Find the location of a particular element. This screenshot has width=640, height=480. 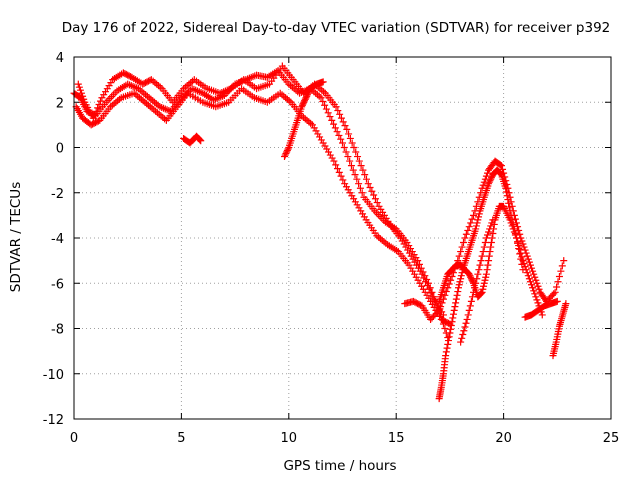

y-tick-label: -12 is located at coordinates (53, 420).